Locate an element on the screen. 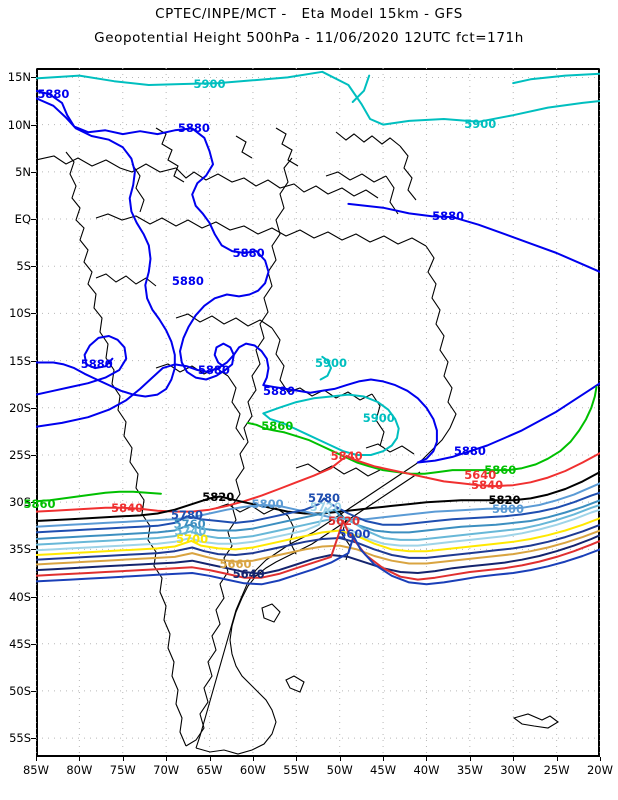 Image resolution: width=618 pixels, height=800 pixels. y-tick-label: 55S is located at coordinates (20, 738).